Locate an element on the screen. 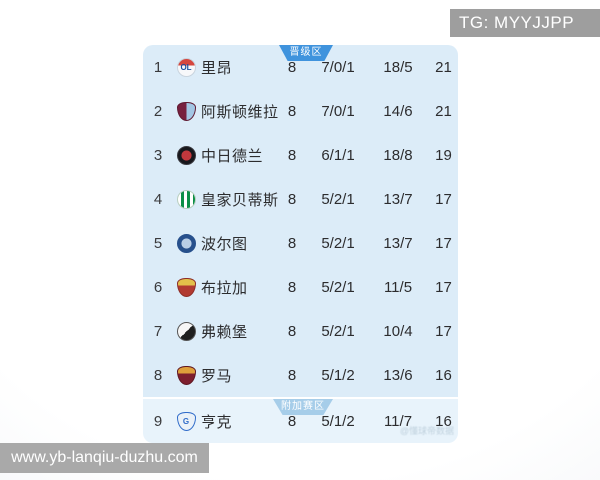  table-row: 3 中日德兰 8 6/1/1 18/8 19 is located at coordinates (300, 155).